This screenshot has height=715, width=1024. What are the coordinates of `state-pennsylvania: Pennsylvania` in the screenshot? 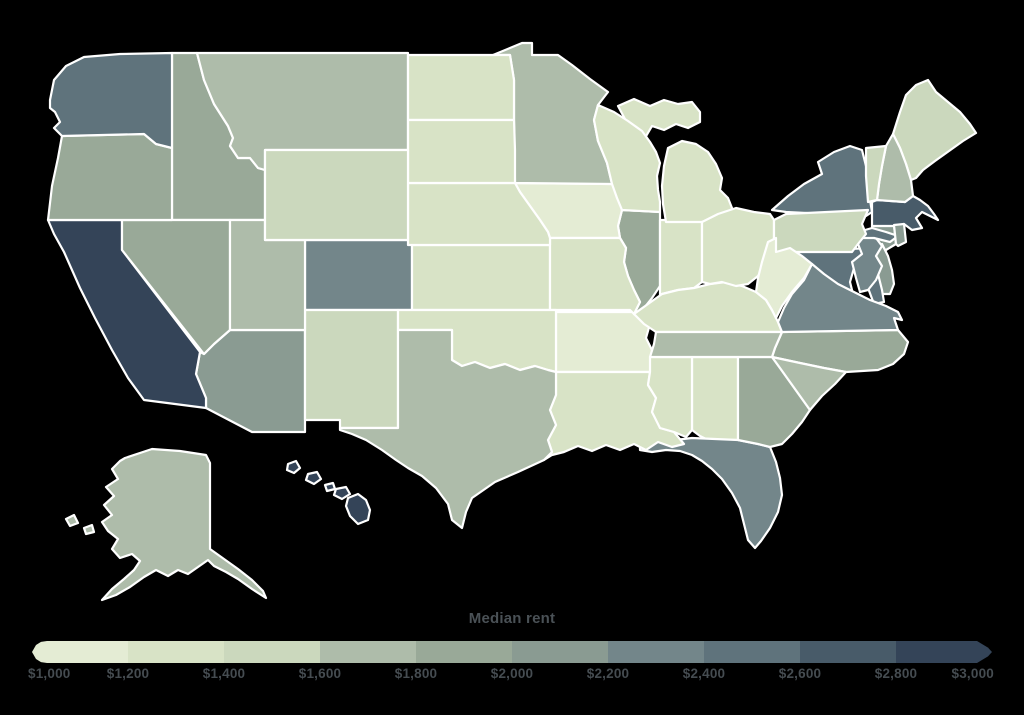 It's located at (821, 231).